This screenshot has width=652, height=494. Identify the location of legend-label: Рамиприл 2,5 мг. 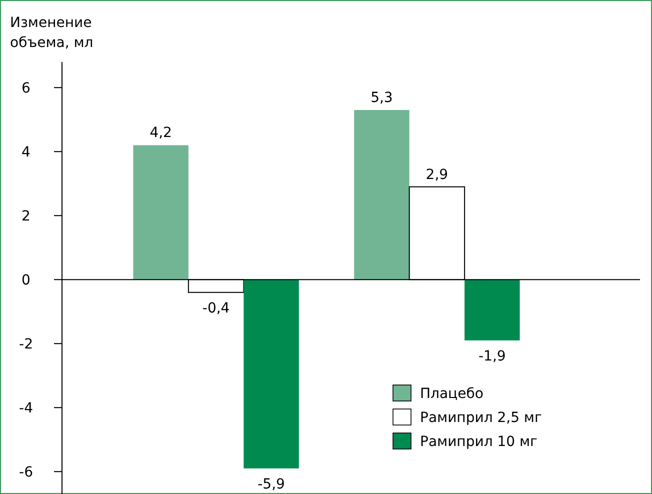
(481, 418).